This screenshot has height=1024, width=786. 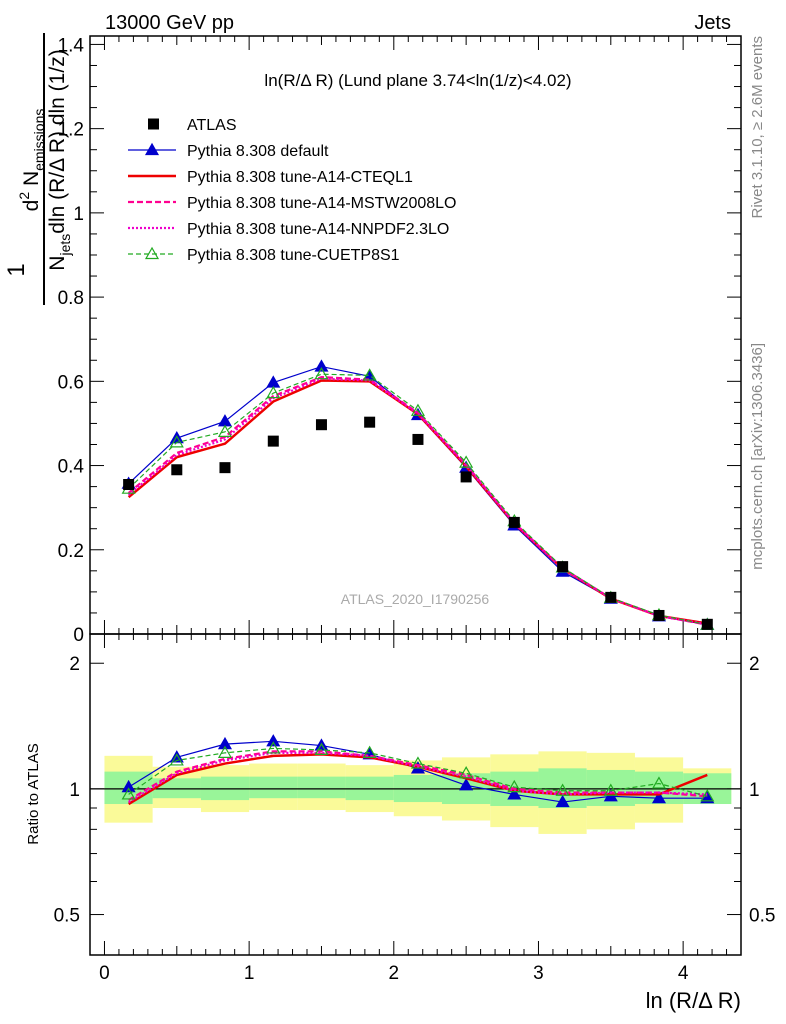 I want to click on legend-label: Pythia 8.308 tune-A14-NNPDF2.3LO, so click(x=318, y=229).